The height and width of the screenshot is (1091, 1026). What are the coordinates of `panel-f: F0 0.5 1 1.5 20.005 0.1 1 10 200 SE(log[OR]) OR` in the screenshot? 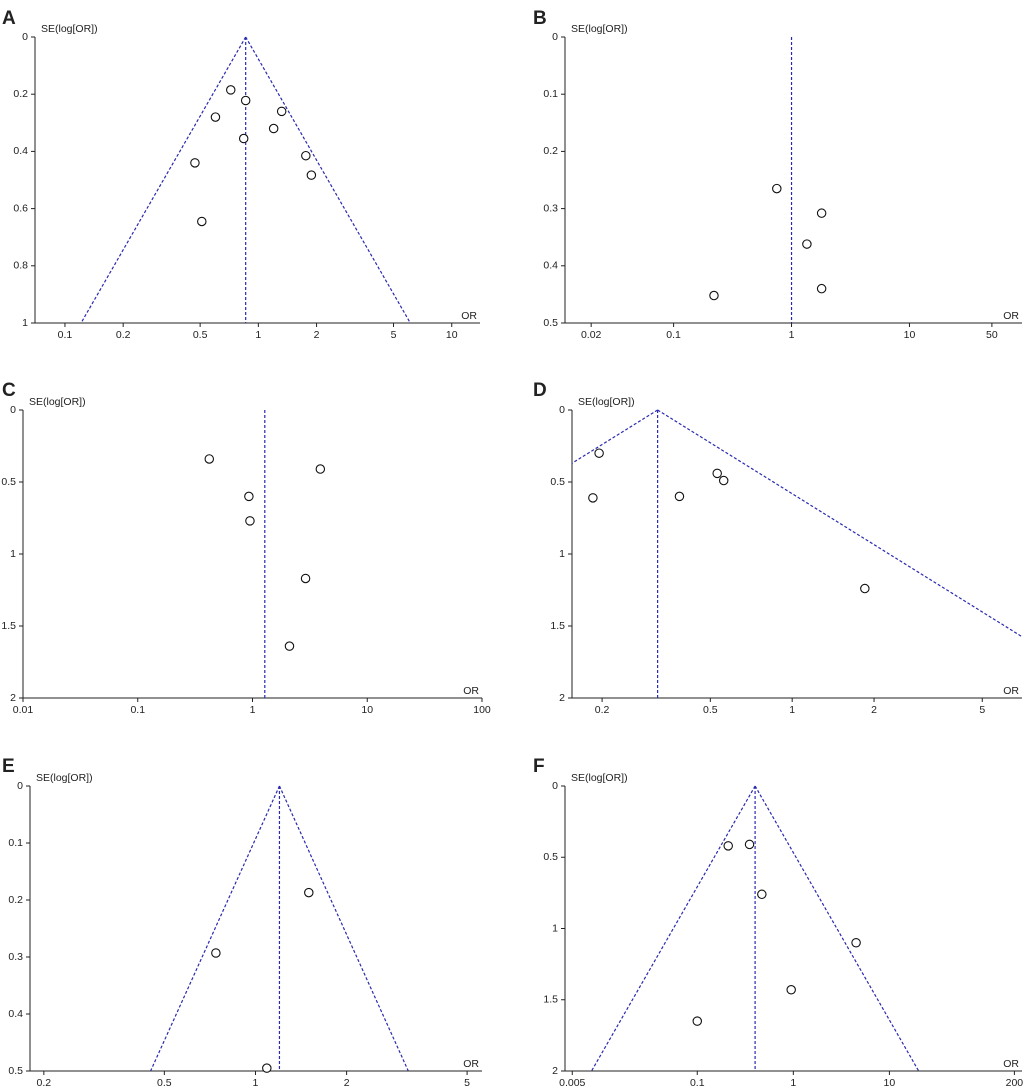 It's located at (778, 922).